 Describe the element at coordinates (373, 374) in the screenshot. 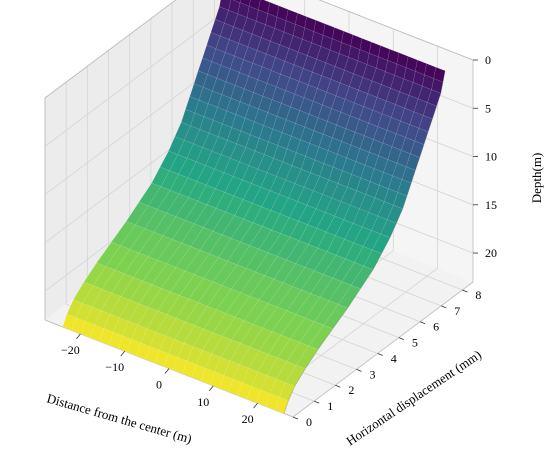

I see `y-tick-label: 3` at that location.